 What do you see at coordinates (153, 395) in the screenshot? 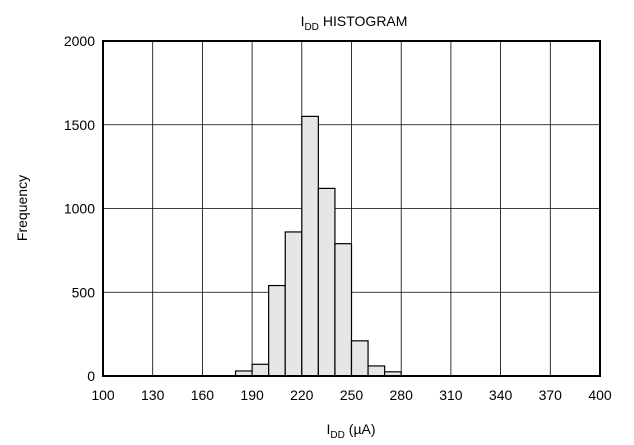
I see `x-tick-label: 130` at bounding box center [153, 395].